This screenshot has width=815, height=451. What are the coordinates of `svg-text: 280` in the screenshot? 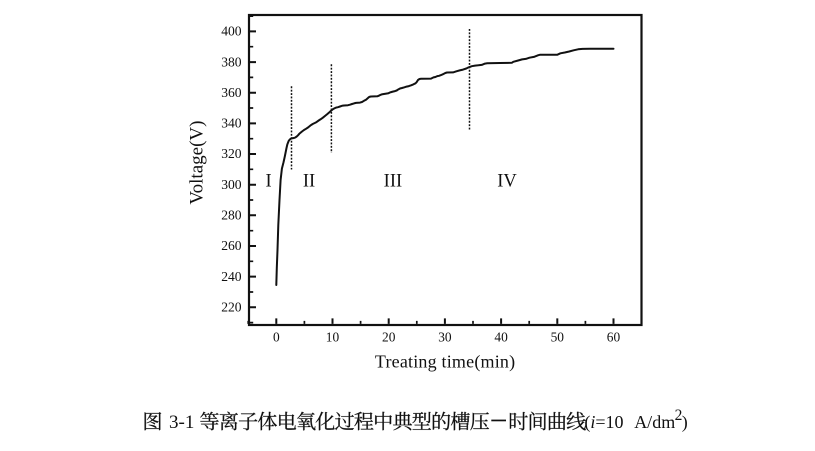 It's located at (231, 215).